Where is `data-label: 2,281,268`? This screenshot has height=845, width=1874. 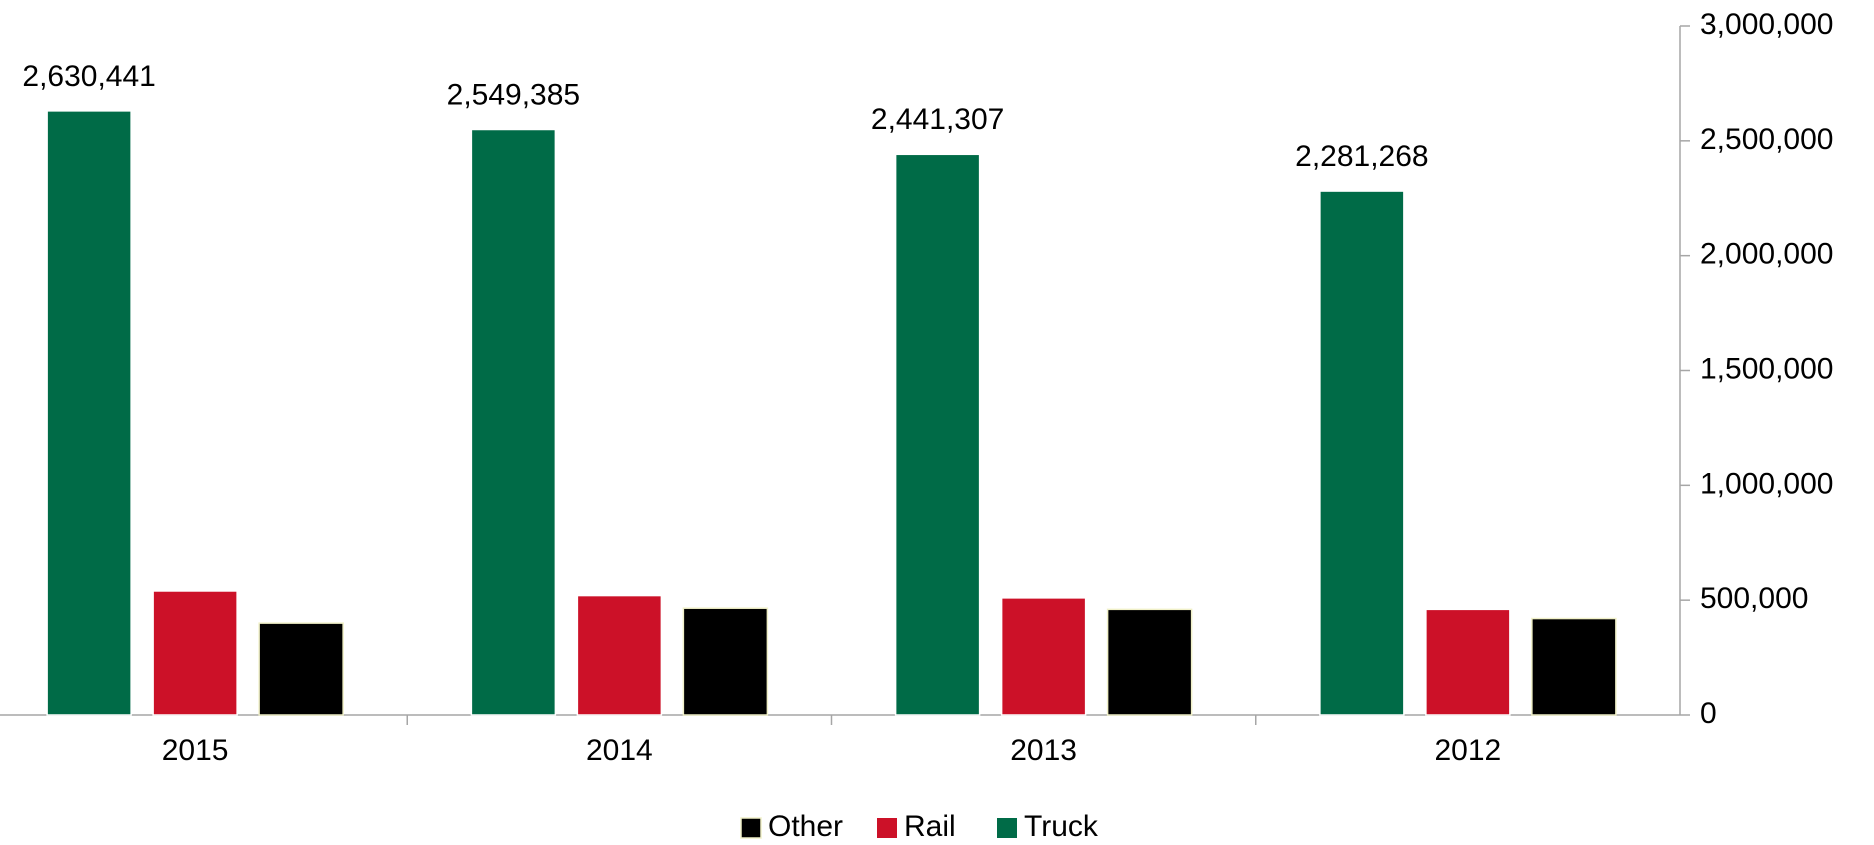 data-label: 2,281,268 is located at coordinates (1361, 156).